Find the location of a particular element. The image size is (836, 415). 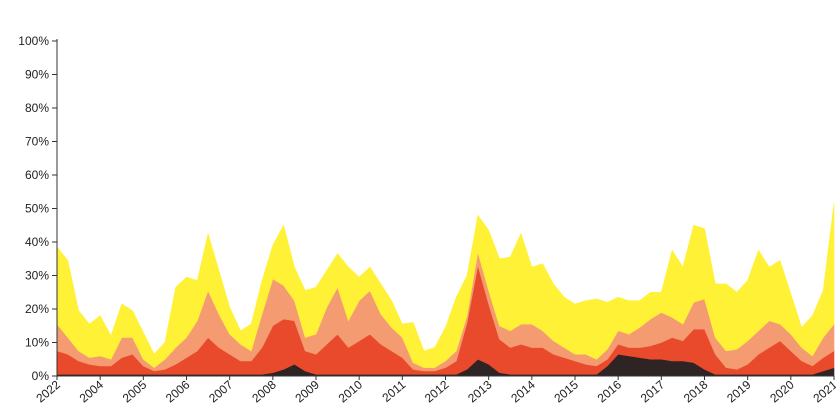

x-tick-label: 2007 is located at coordinates (221, 391).